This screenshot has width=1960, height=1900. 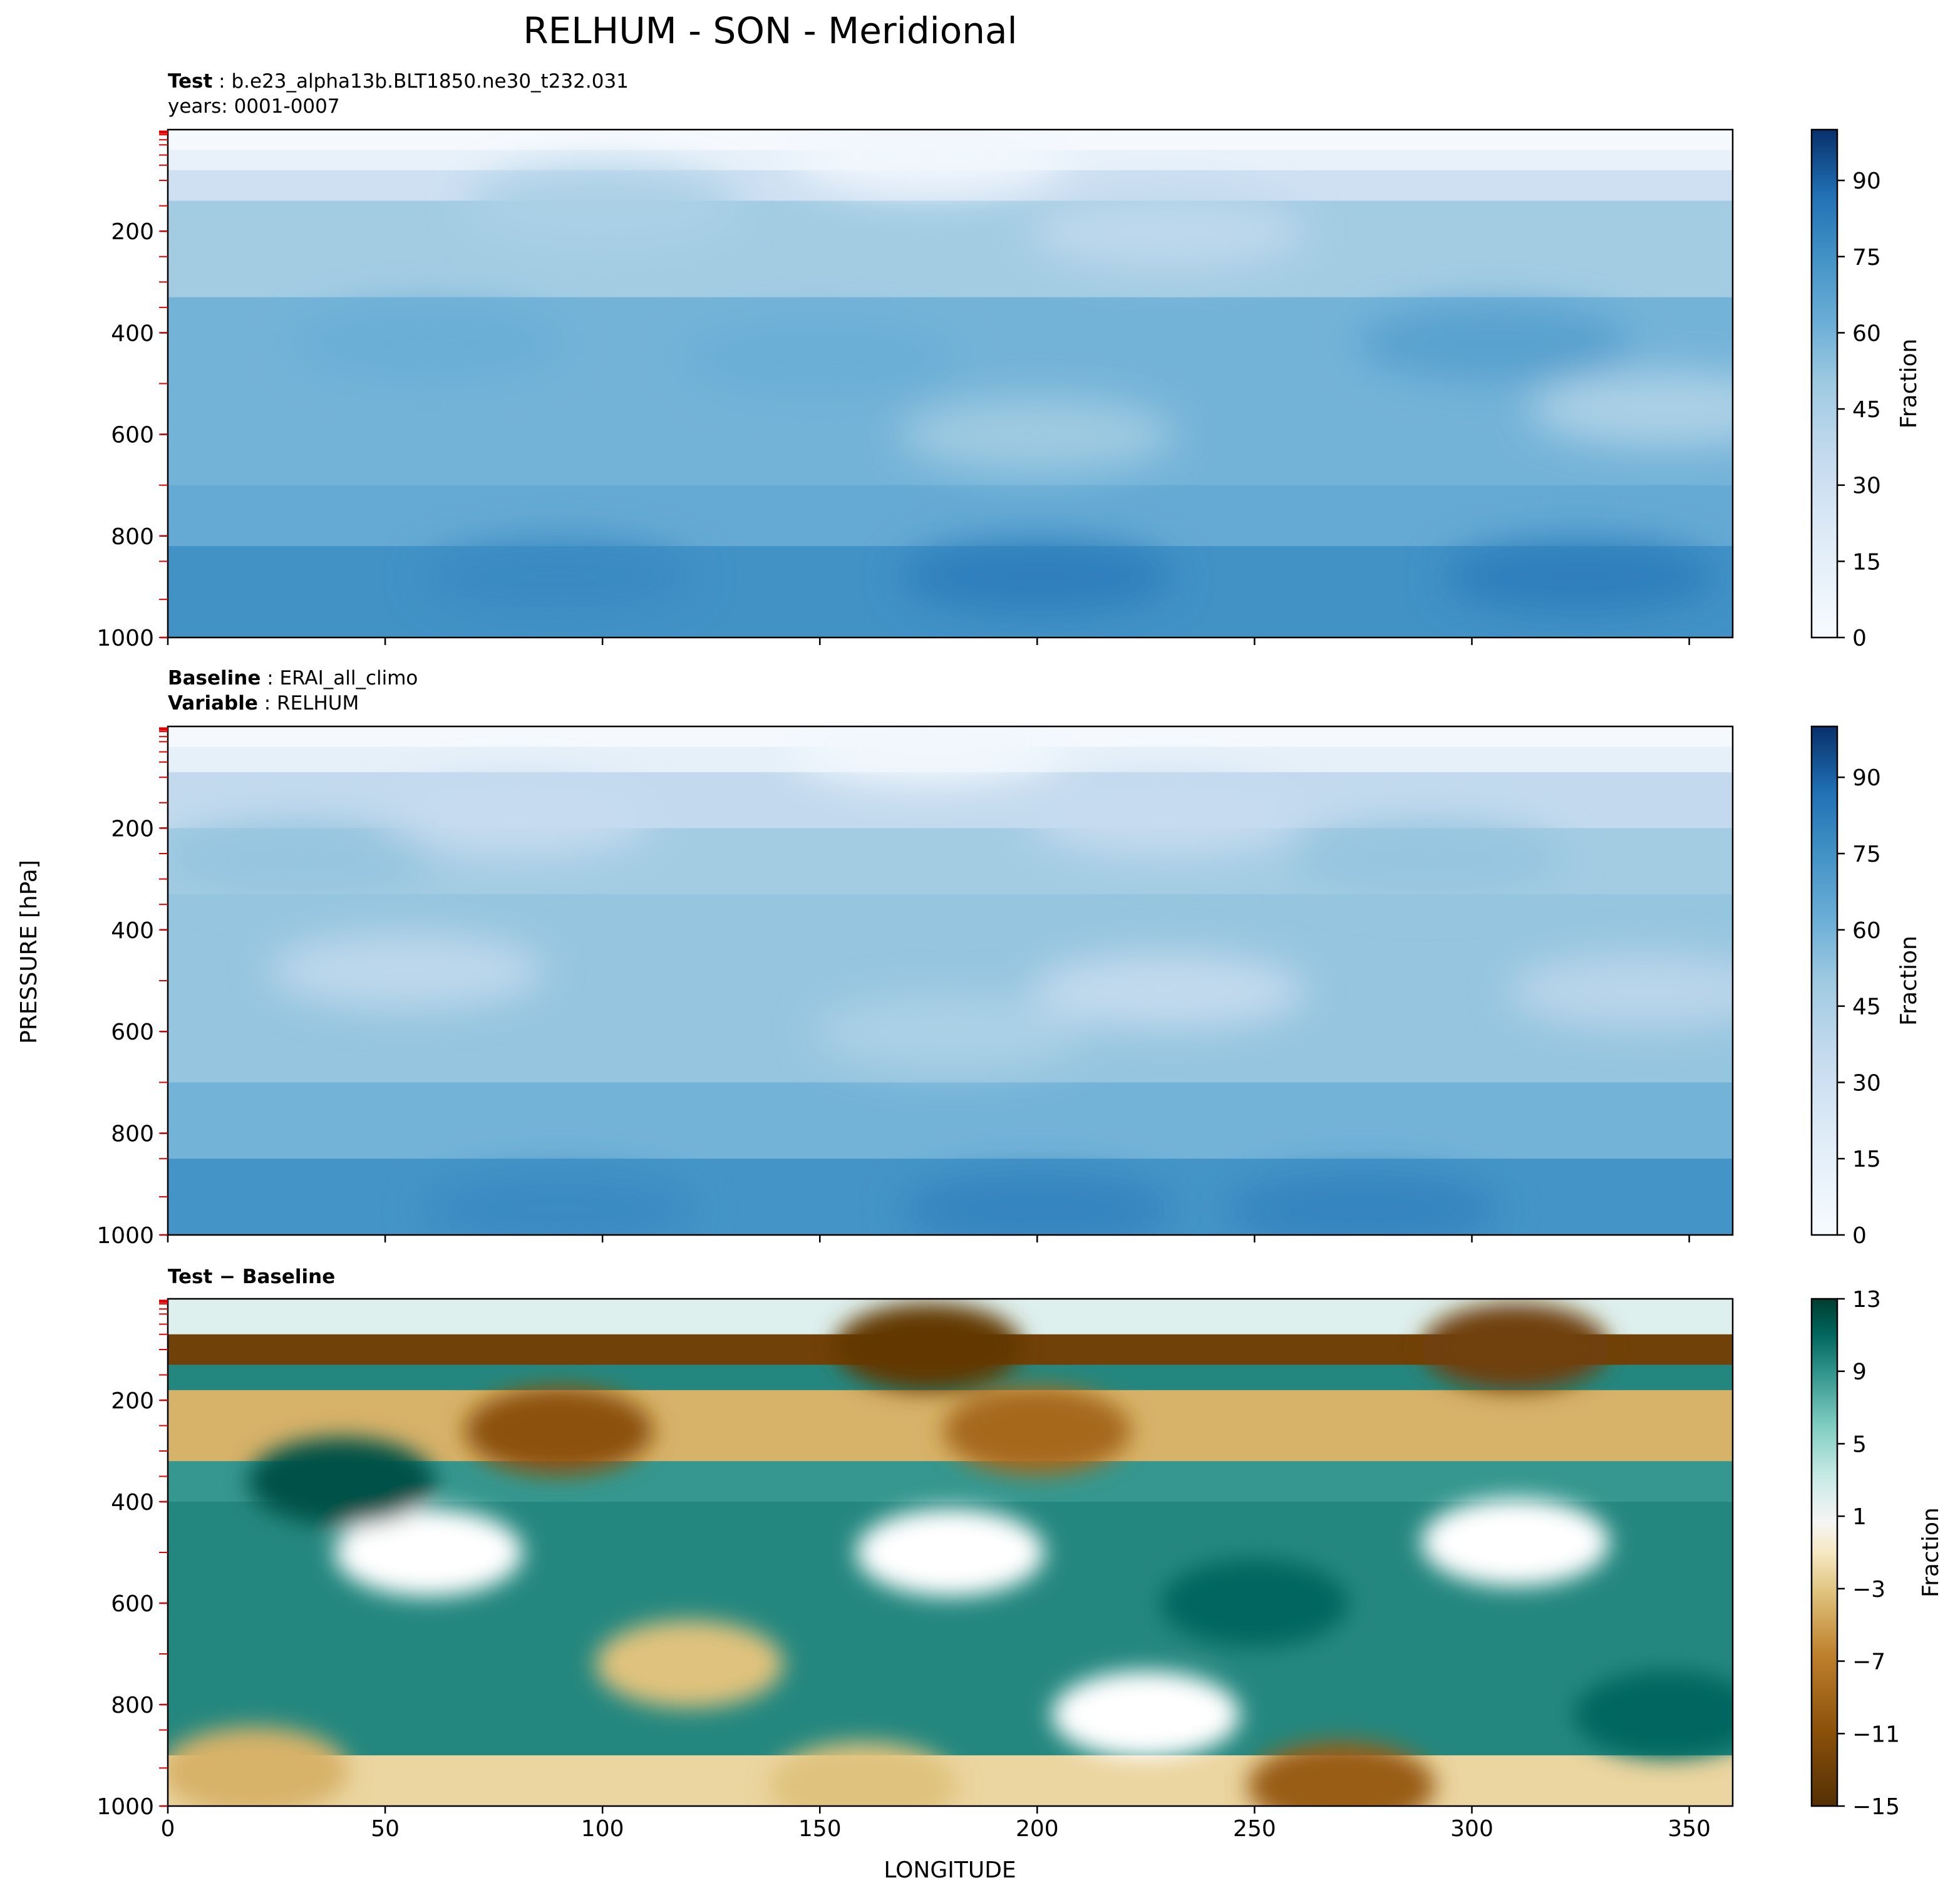 I want to click on colorbar-tick-label: 60, so click(x=1866, y=333).